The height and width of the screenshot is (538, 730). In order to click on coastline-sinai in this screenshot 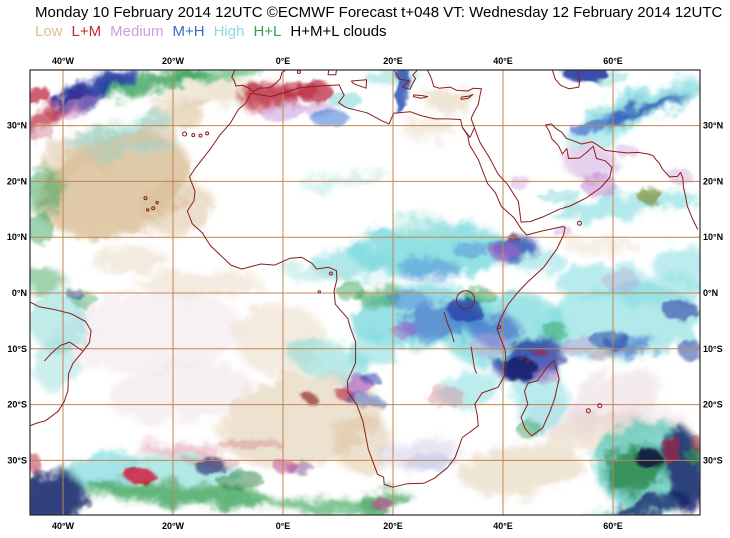, I will do `click(468, 128)`.